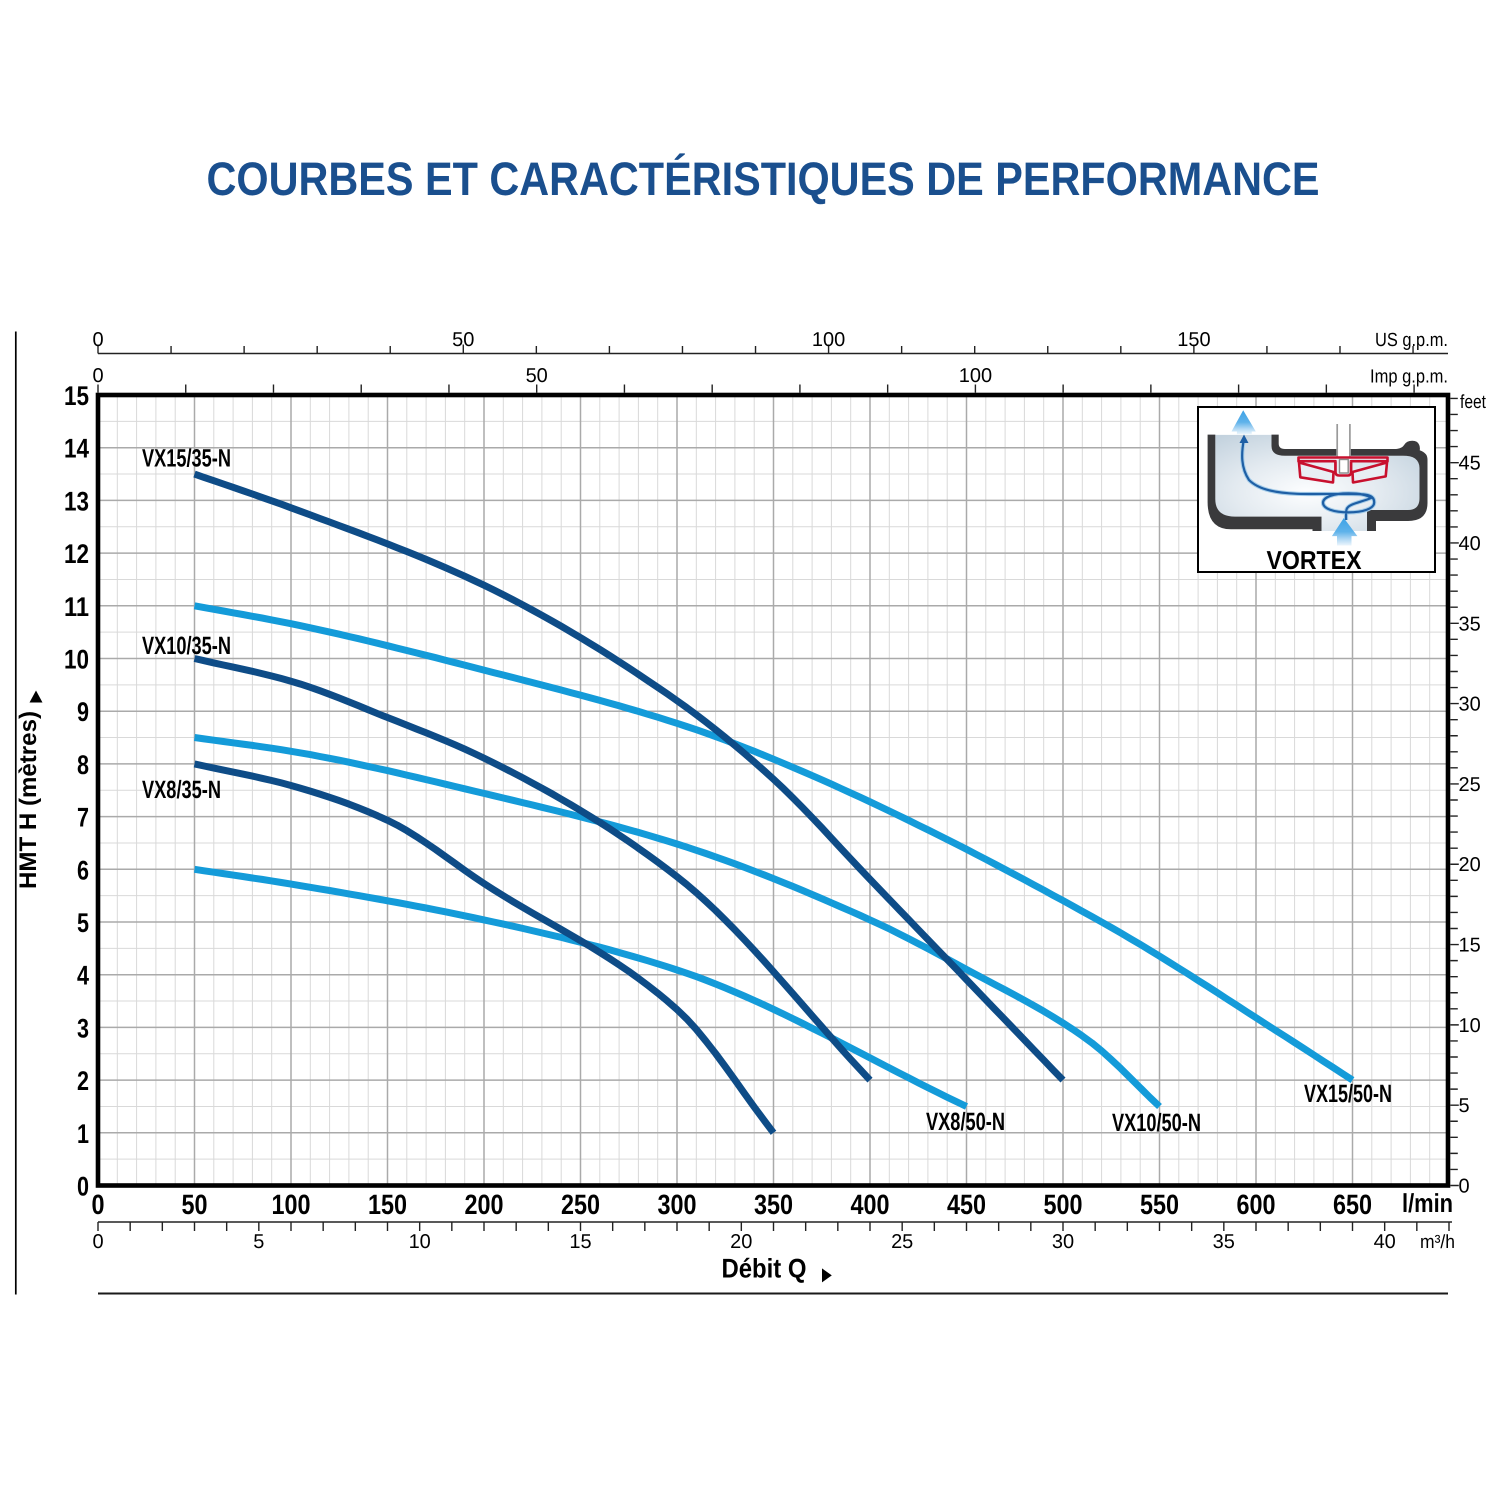 This screenshot has height=1505, width=1500. Describe the element at coordinates (966, 1204) in the screenshot. I see `svg-text: 450` at that location.